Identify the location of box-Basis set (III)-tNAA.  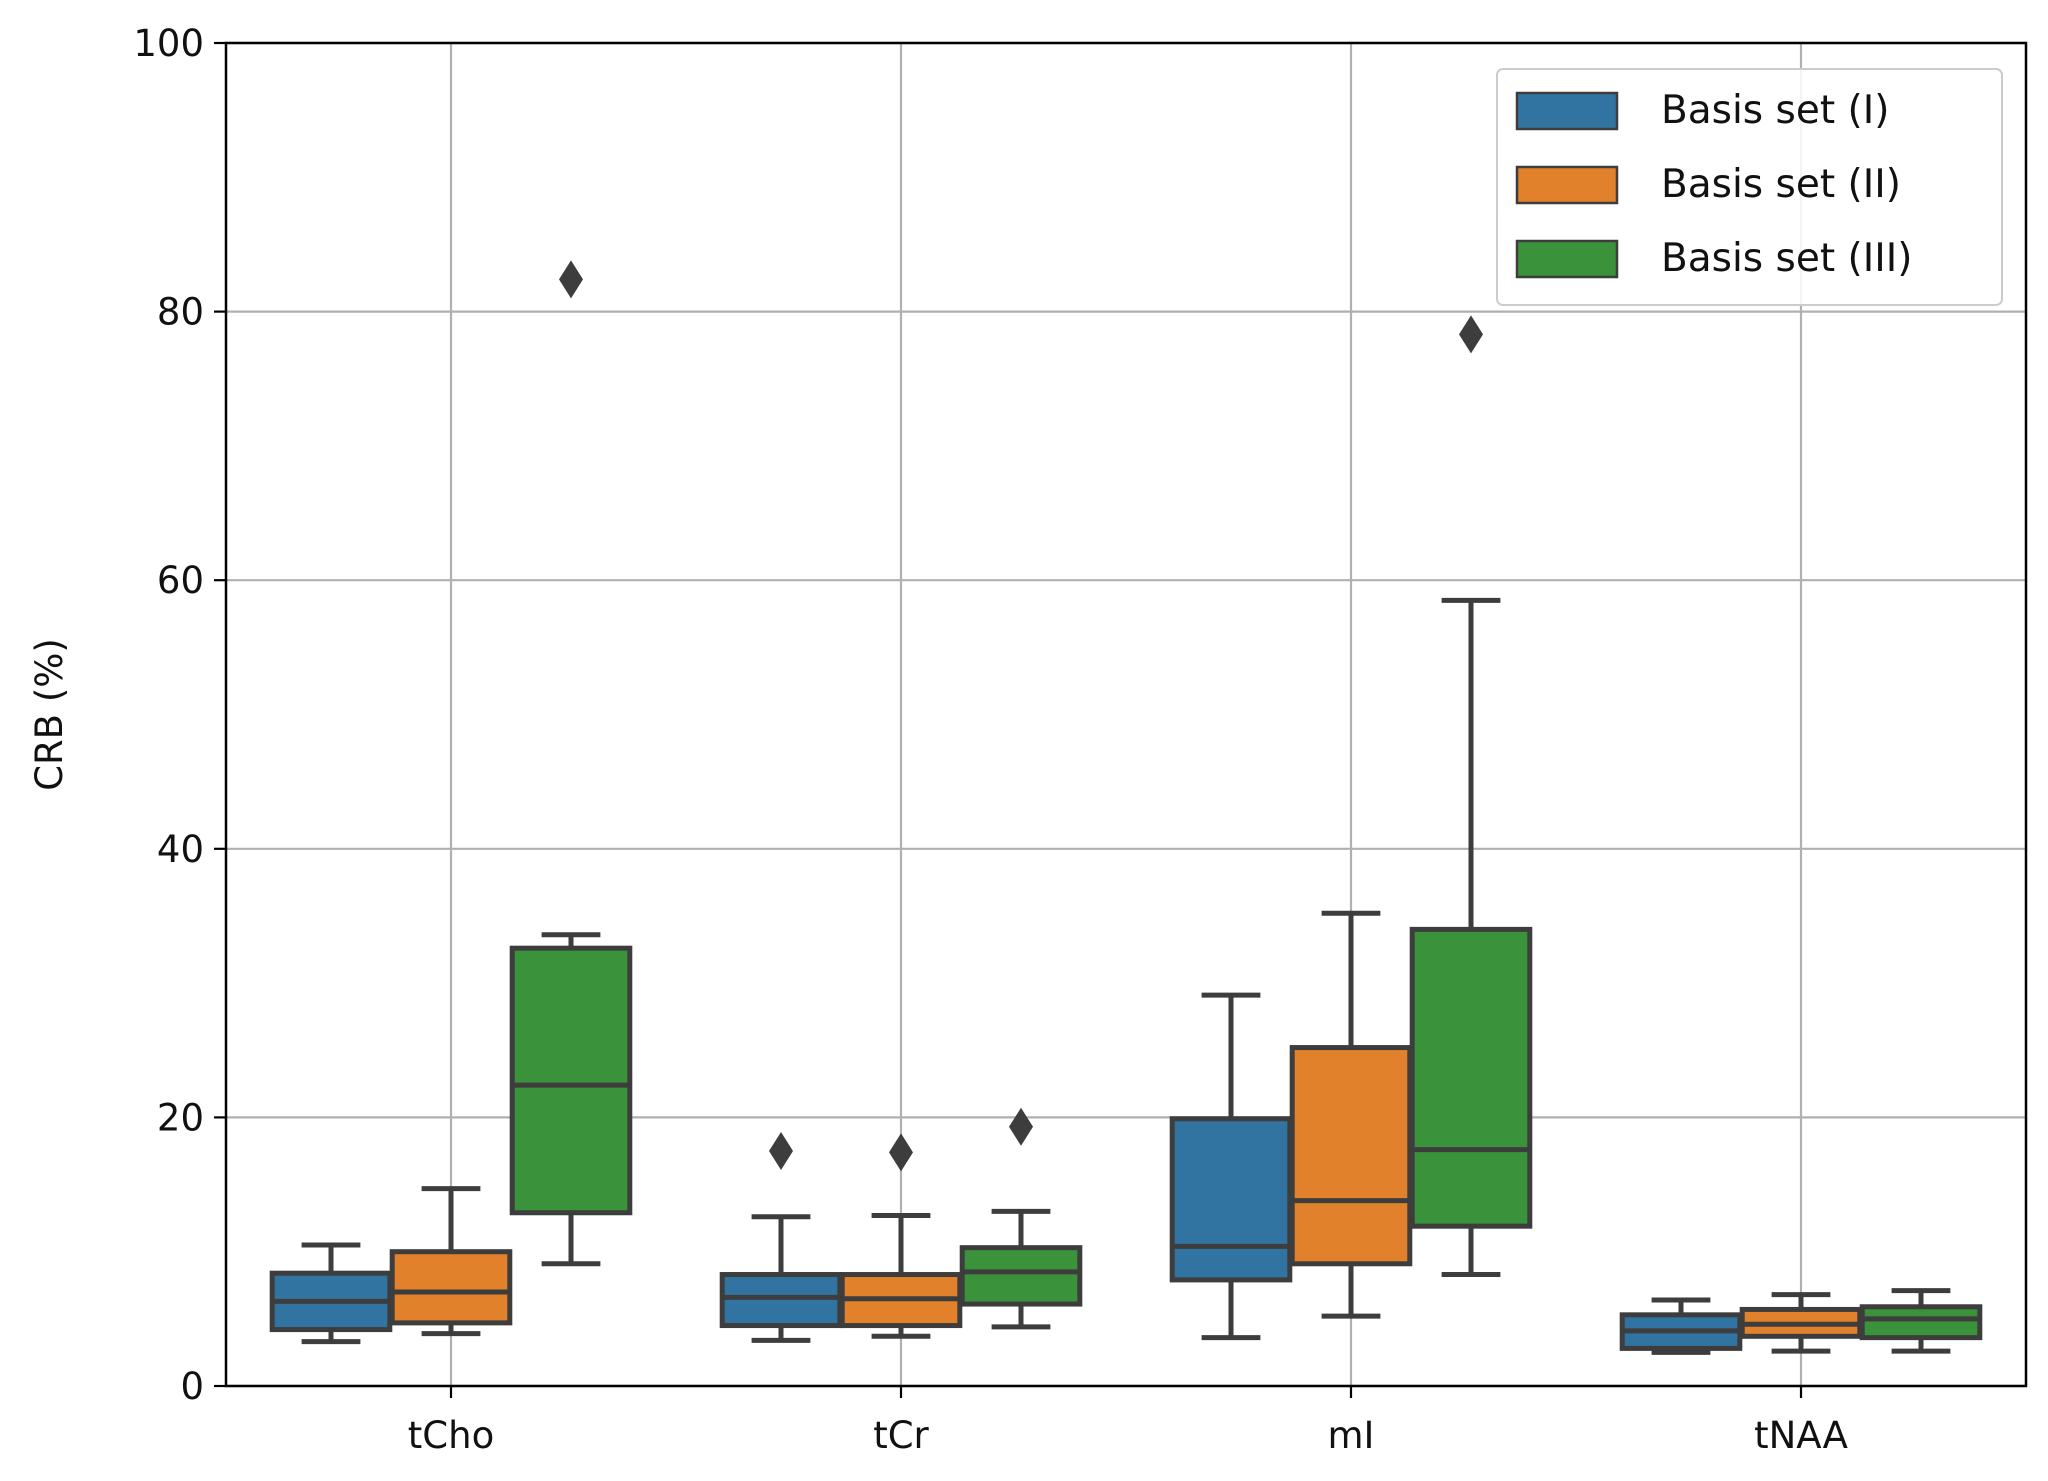
(1921, 1321).